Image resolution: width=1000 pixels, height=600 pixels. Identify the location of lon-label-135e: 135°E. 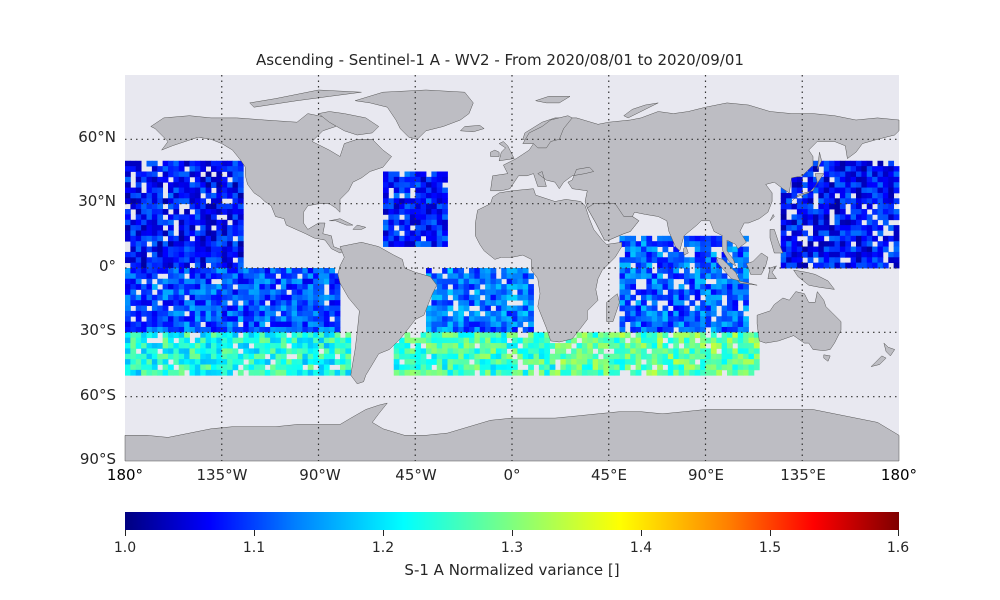
(803, 475).